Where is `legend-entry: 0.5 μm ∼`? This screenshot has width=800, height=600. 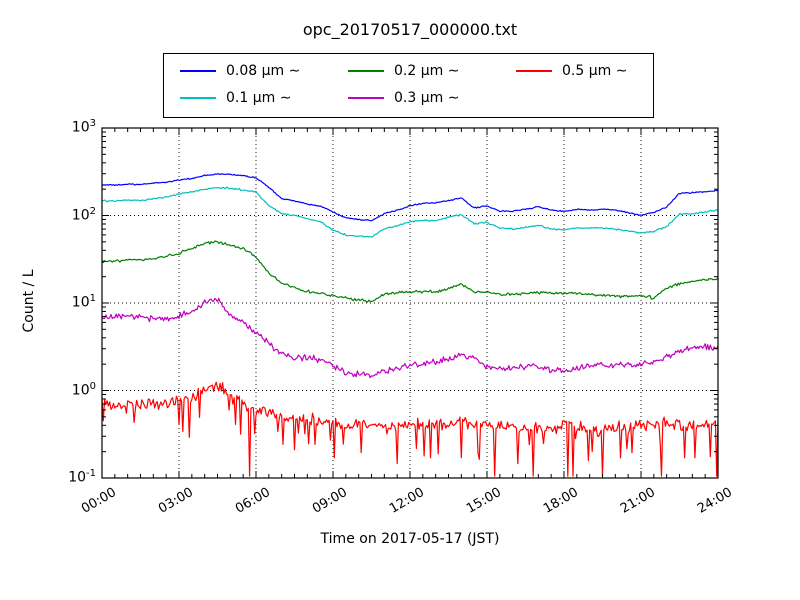 legend-entry: 0.5 μm ∼ is located at coordinates (571, 71).